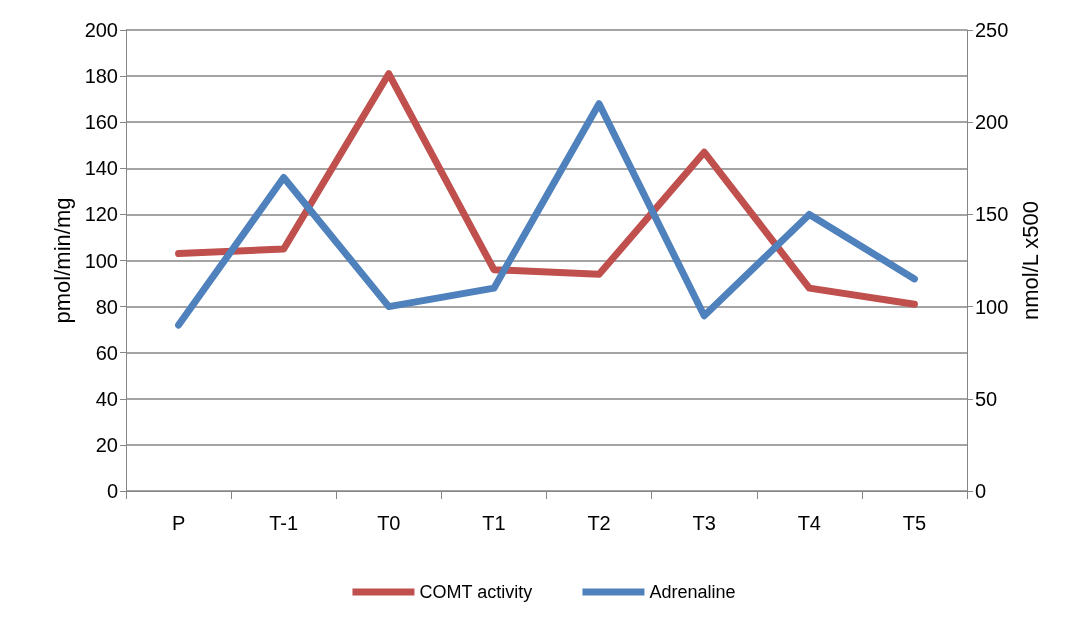 This screenshot has width=1088, height=618. Describe the element at coordinates (106, 352) in the screenshot. I see `y-tick-label: 60` at that location.